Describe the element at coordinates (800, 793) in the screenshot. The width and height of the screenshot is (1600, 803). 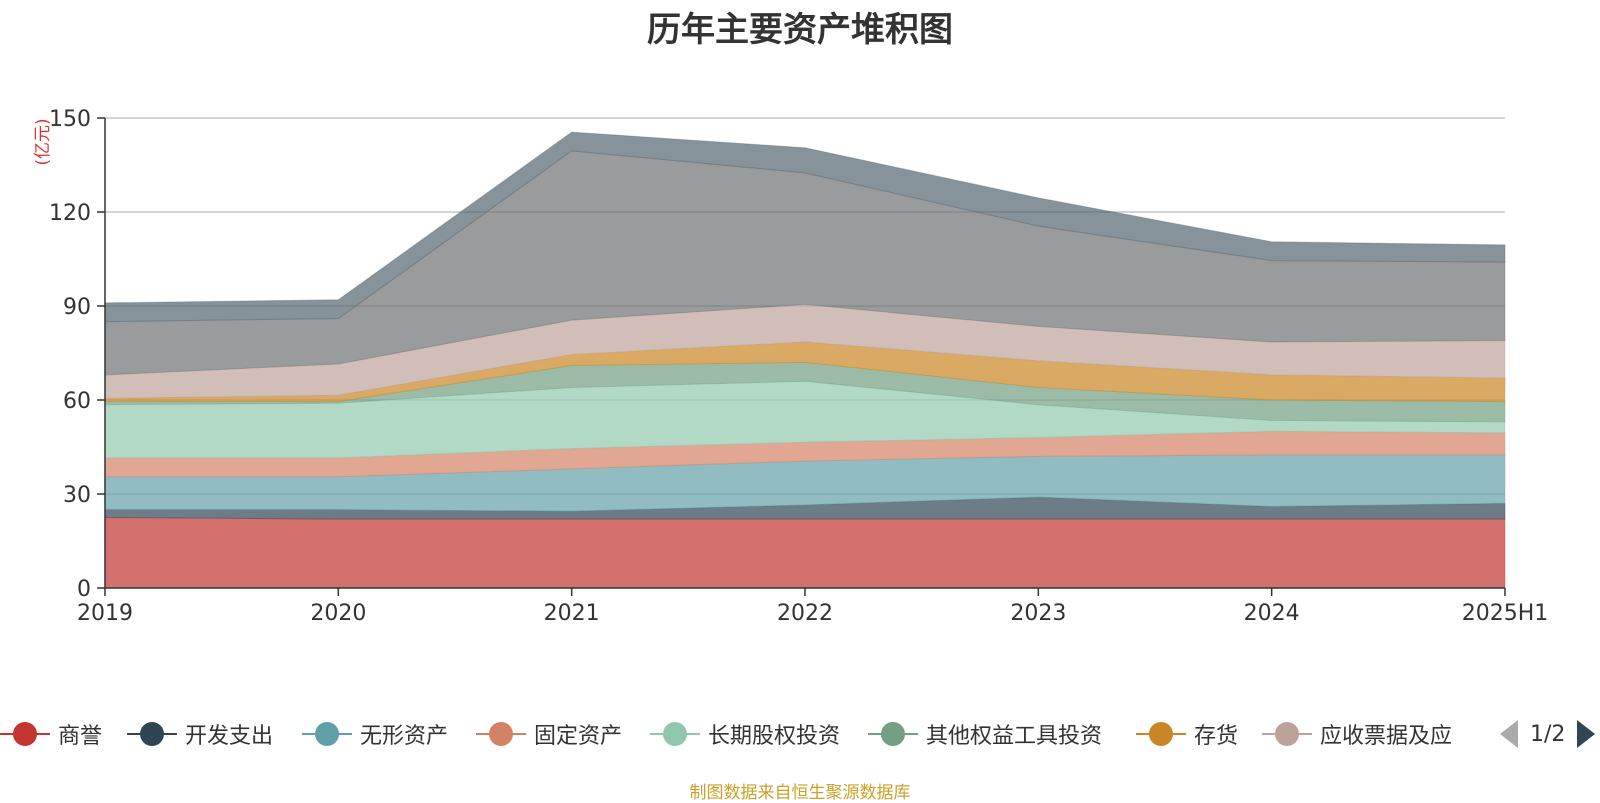
I see `data-source-footer: 制图数据来自恒生聚源数据库` at that location.